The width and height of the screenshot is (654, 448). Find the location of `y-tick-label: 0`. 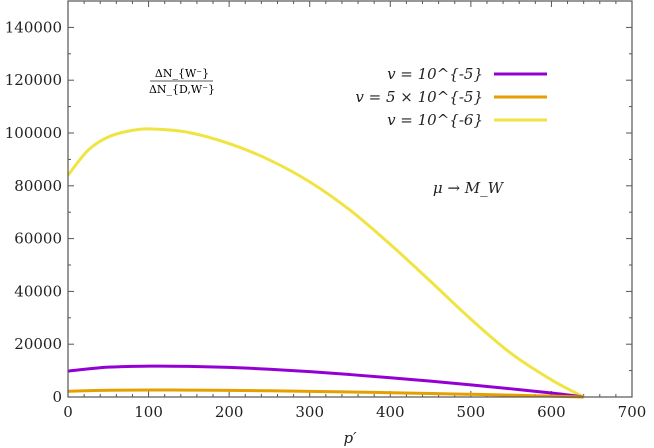

y-tick-label: 0 is located at coordinates (57, 397).